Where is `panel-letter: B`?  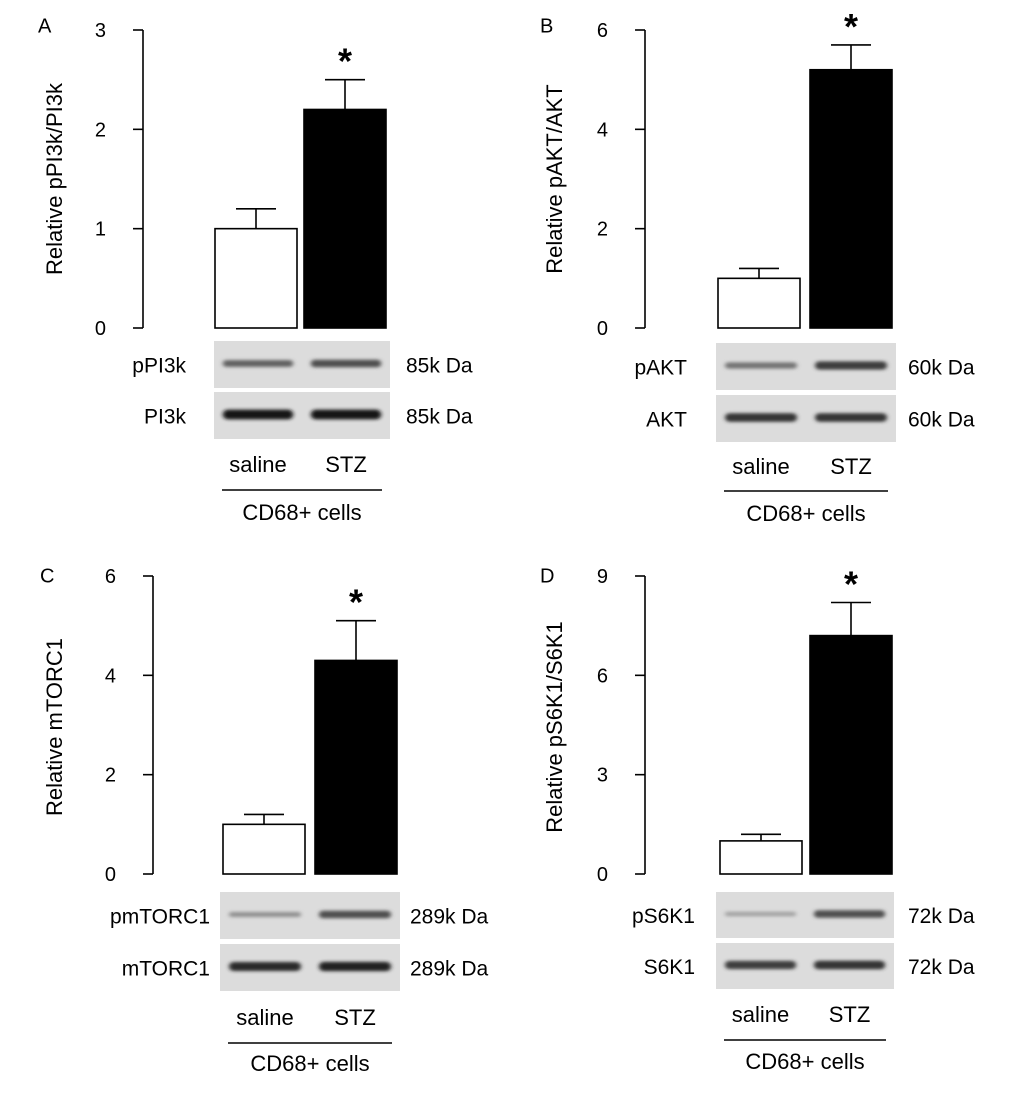
panel-letter: B is located at coordinates (546, 26).